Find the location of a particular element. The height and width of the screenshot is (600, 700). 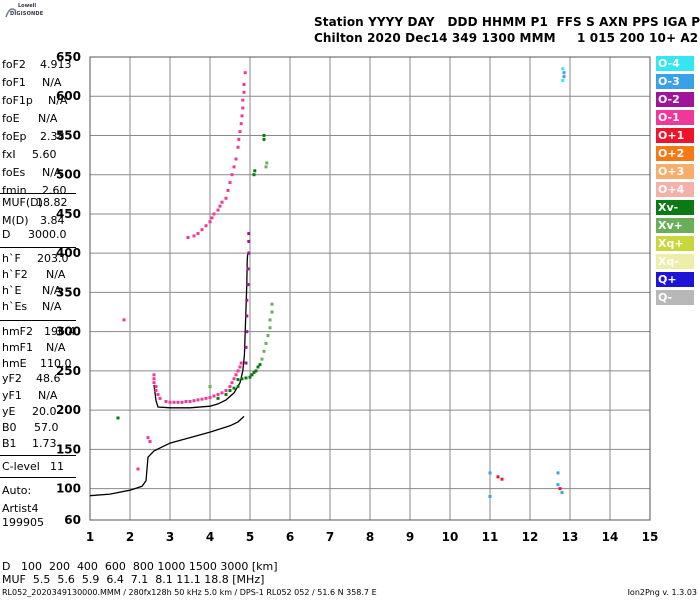

legend-item: O-3 is located at coordinates (675, 81).